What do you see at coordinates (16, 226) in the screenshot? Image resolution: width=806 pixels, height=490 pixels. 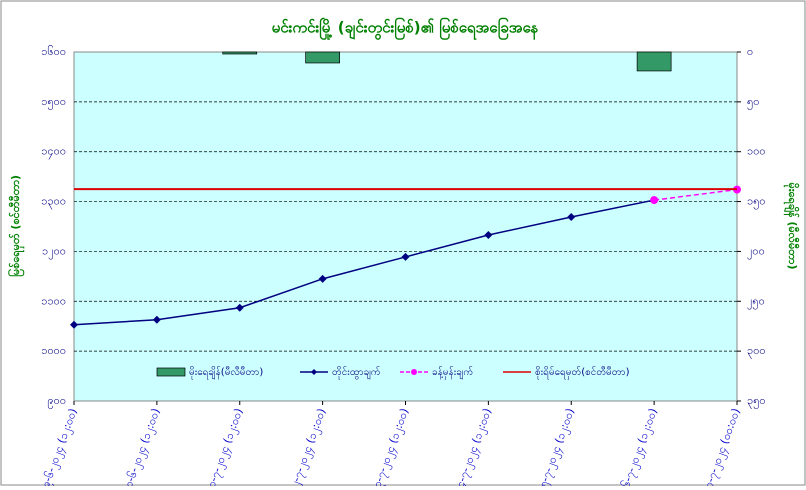 I see `y-axis-label: မြစ်ရေမှတ် (စင်တီမီတာ)` at bounding box center [16, 226].